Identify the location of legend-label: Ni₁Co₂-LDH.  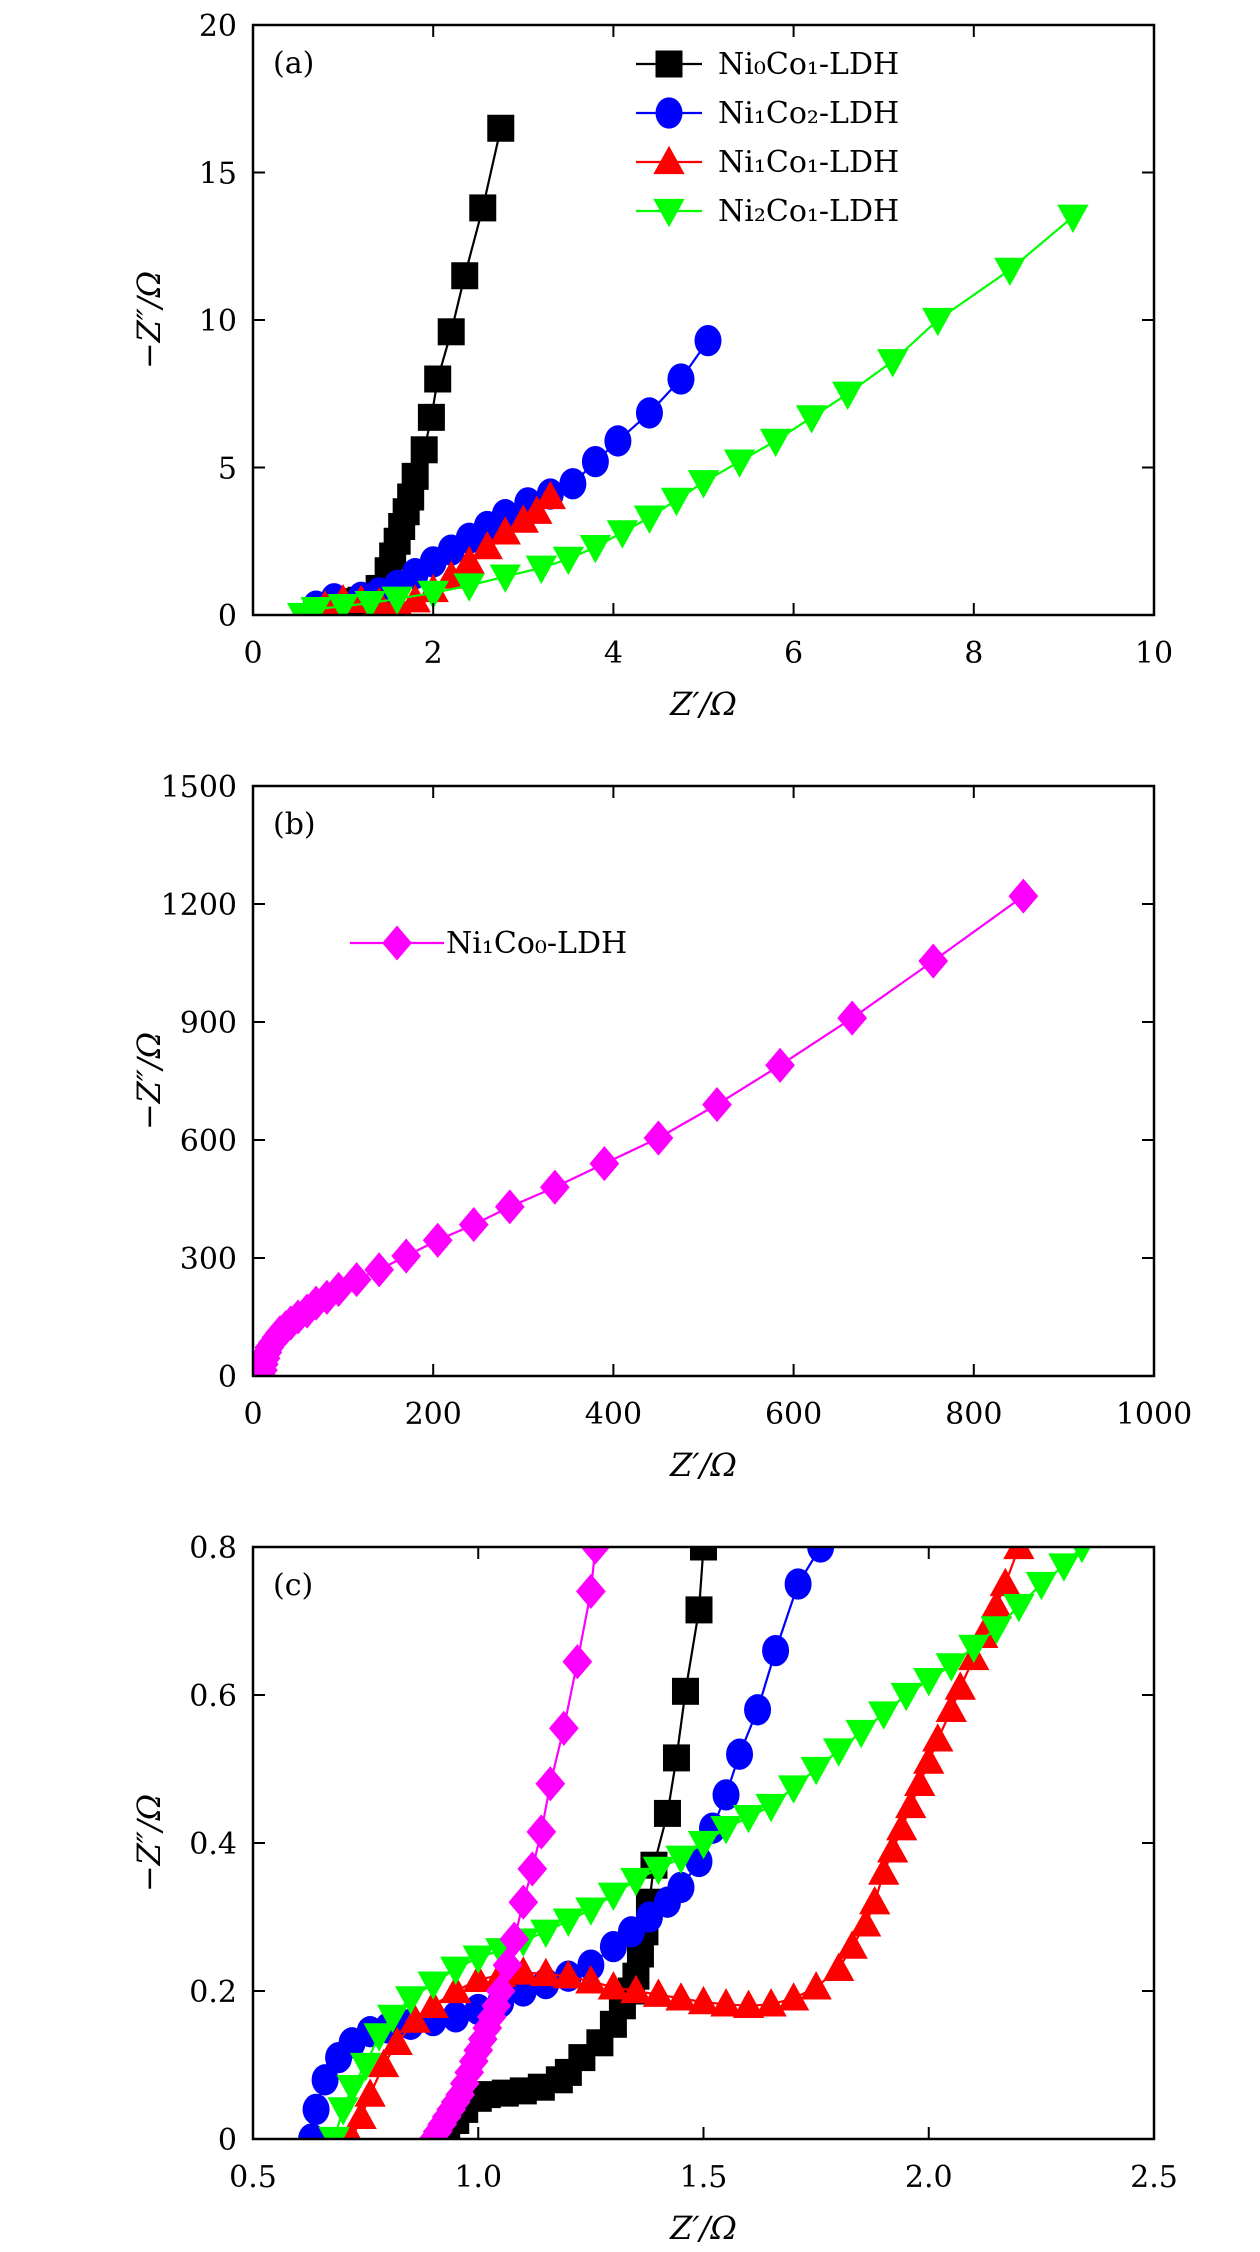
(808, 113).